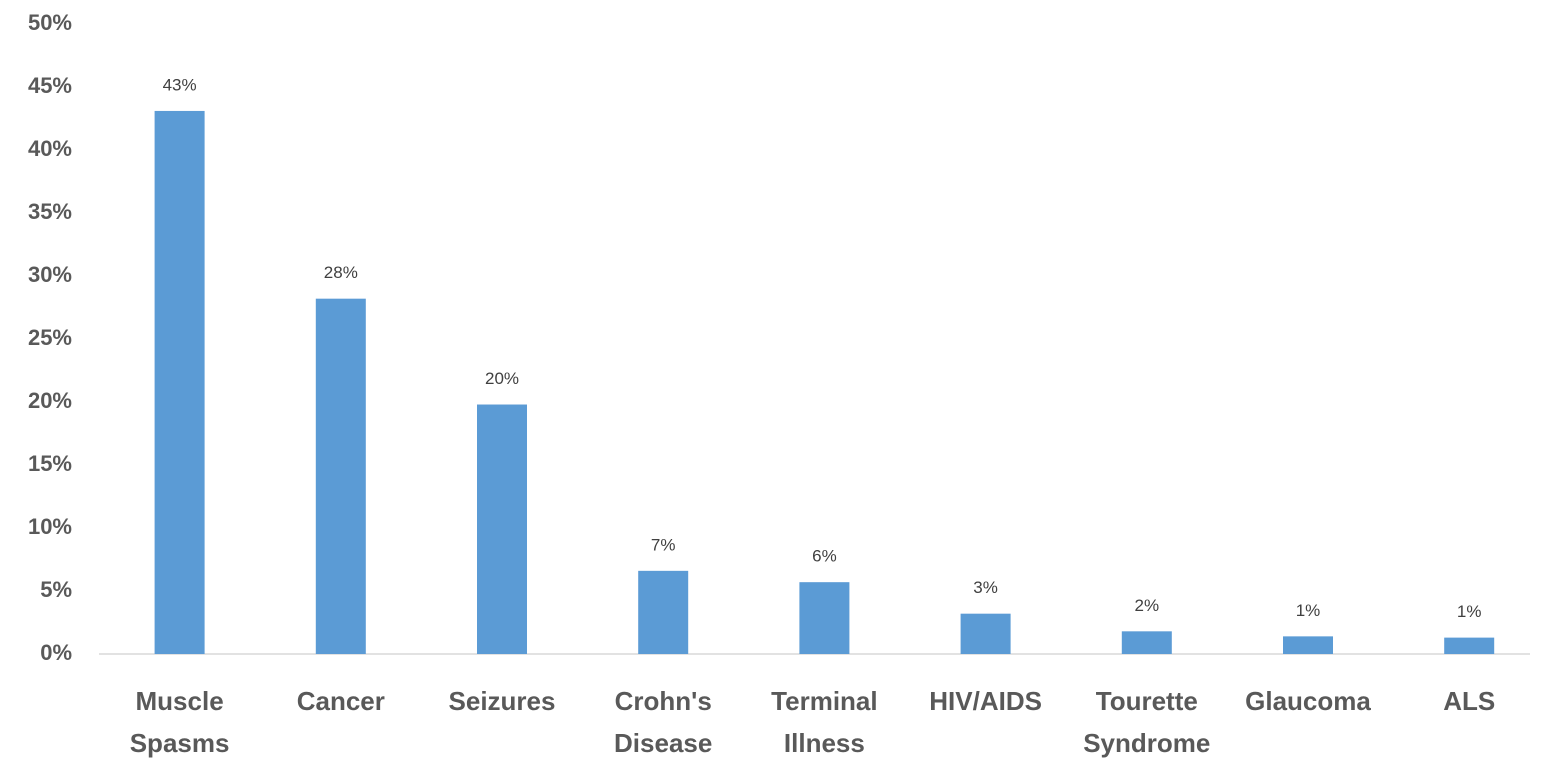  I want to click on data-label: 28%, so click(341, 272).